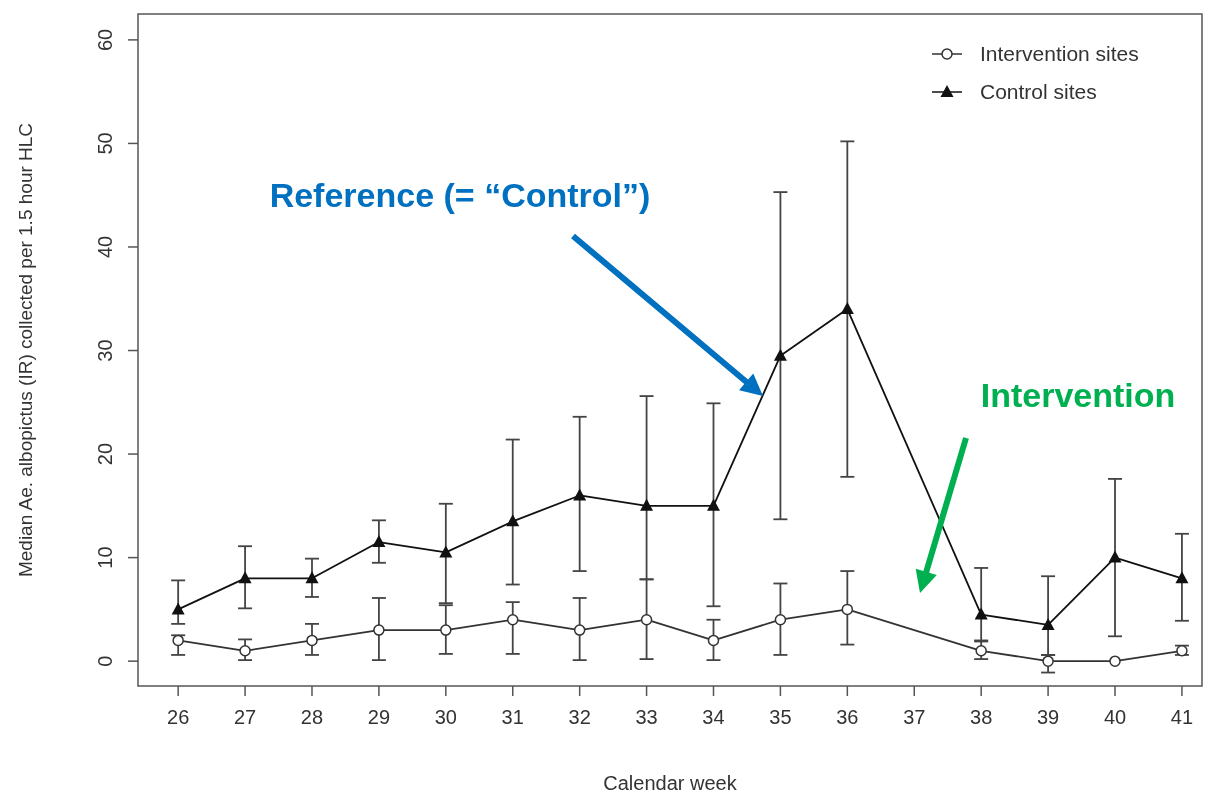 This screenshot has height=806, width=1218. I want to click on x-tick-label: 32, so click(579, 717).